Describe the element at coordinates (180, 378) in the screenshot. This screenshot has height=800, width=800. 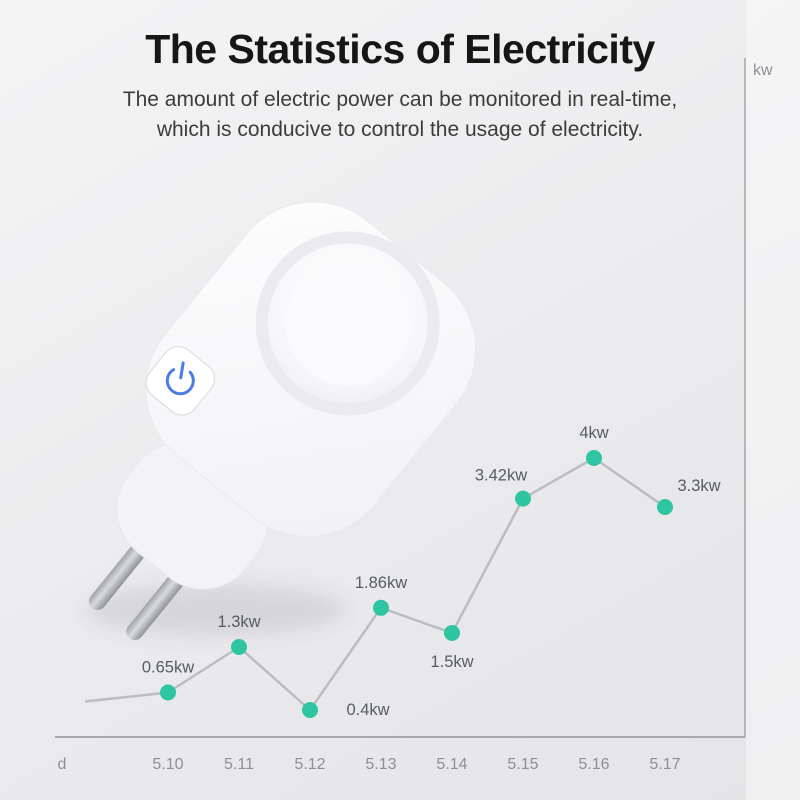
I see `power-icon` at that location.